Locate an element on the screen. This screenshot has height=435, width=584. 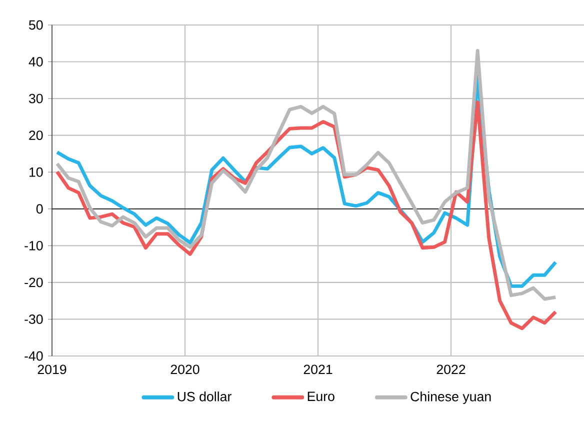
x-tick-label: 2020 is located at coordinates (185, 369).